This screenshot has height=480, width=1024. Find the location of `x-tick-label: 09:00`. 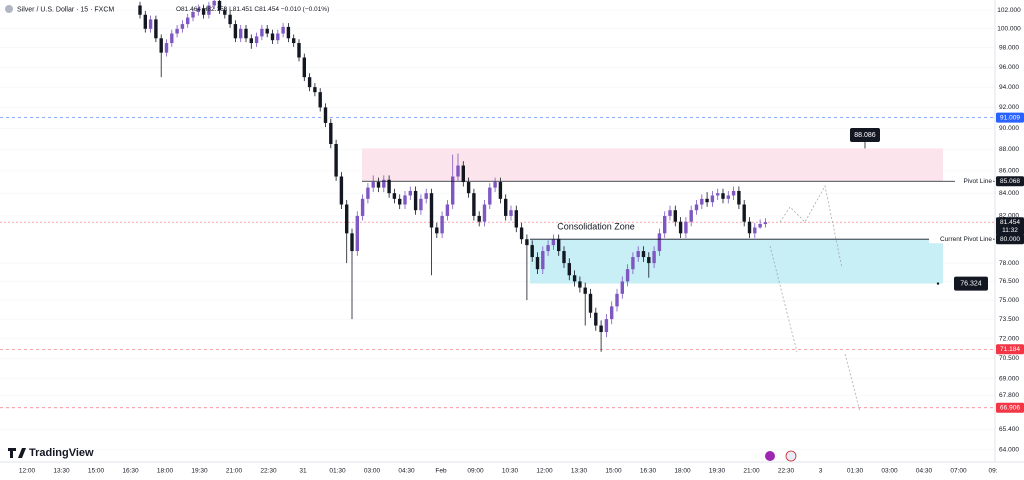

x-tick-label: 09:00 is located at coordinates (475, 471).